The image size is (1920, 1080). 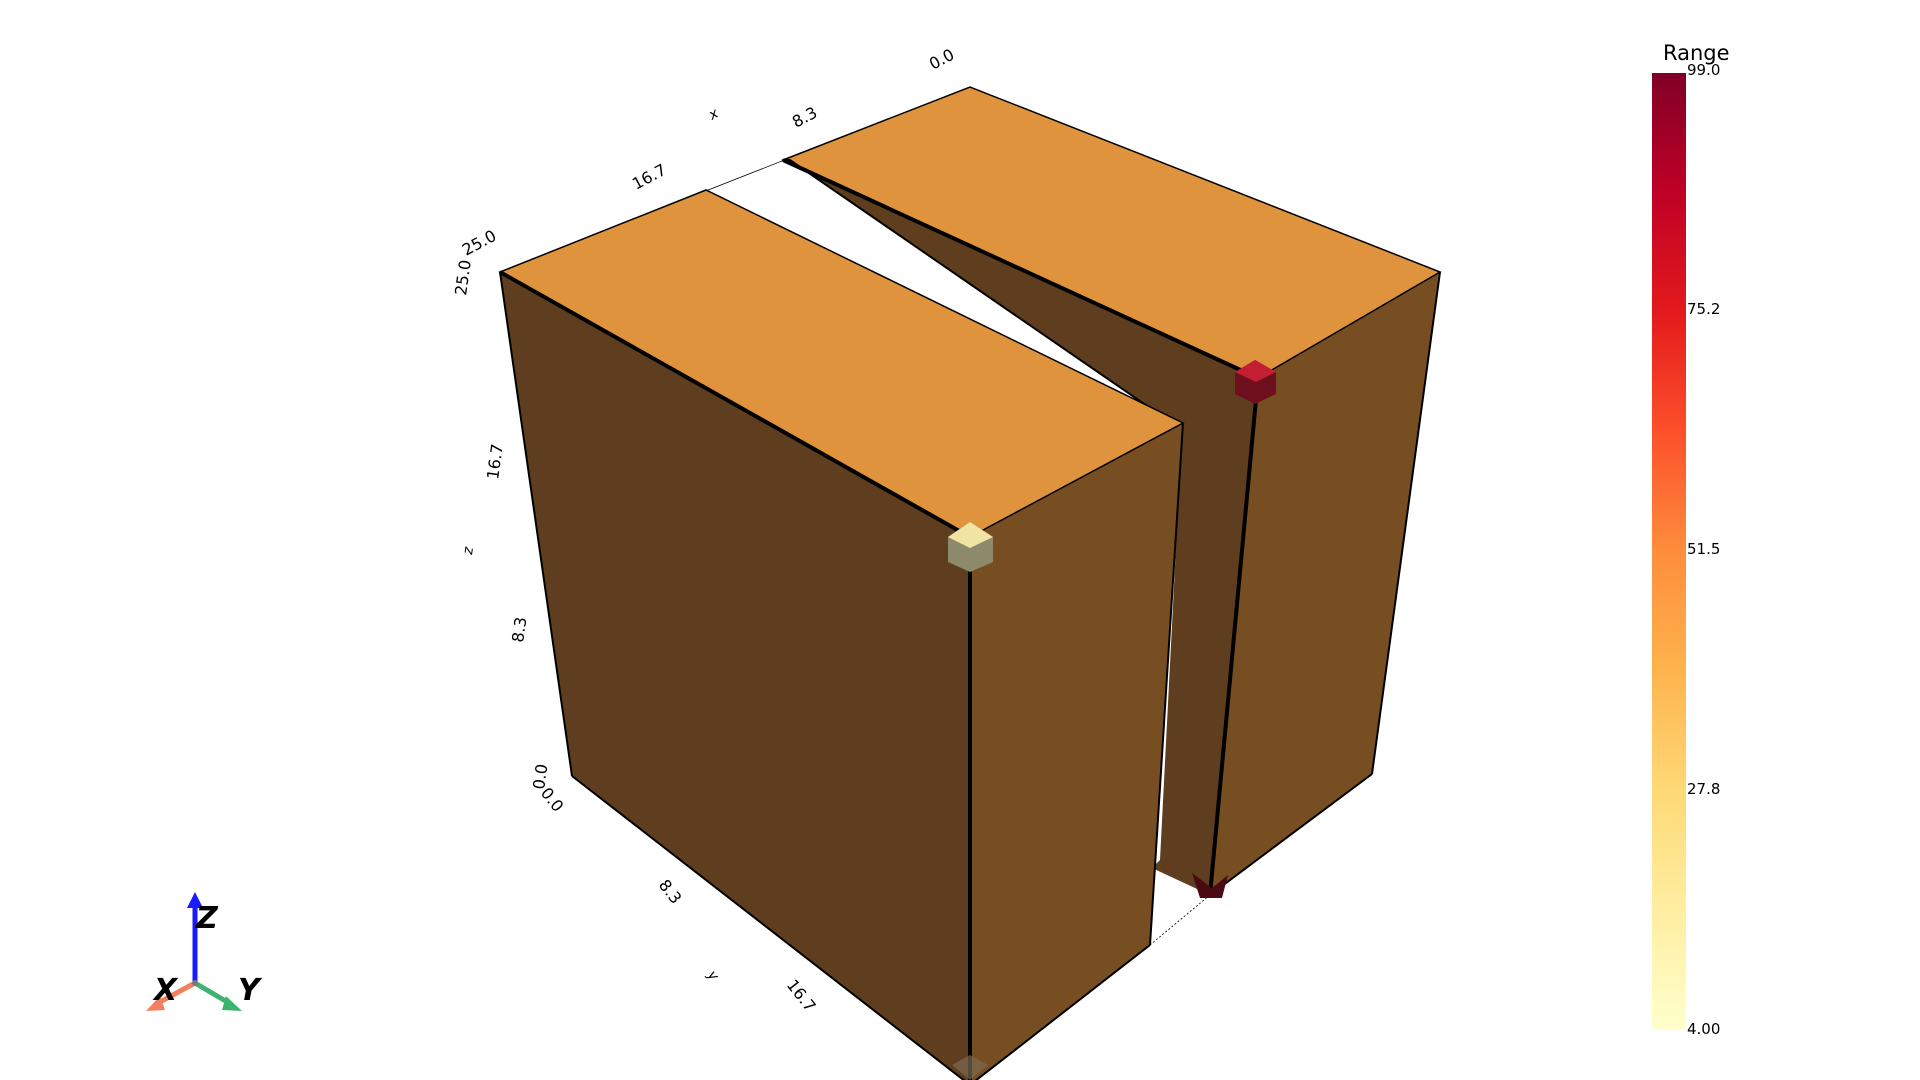 What do you see at coordinates (768, 927) in the screenshot?
I see `front-block-bottom-edge` at bounding box center [768, 927].